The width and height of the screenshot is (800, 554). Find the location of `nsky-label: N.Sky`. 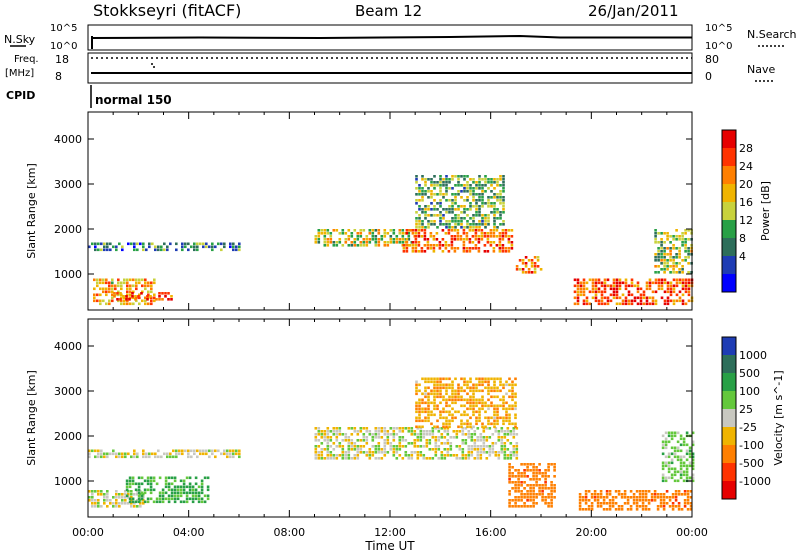

nsky-label: N.Sky is located at coordinates (20, 39).